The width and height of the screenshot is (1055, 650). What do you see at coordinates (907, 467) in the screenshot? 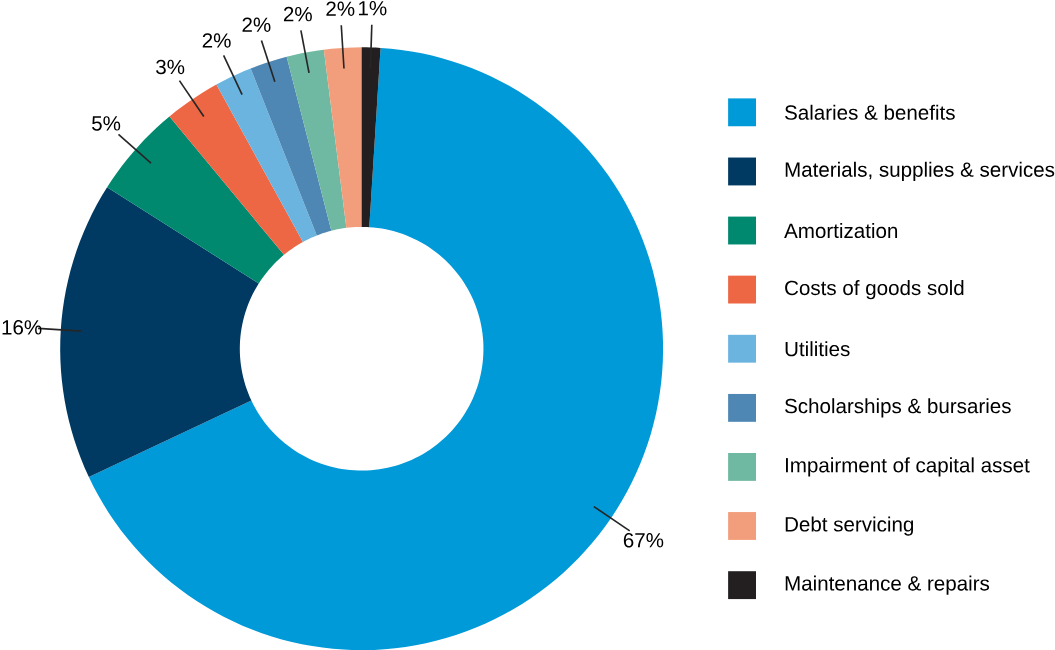
I see `legend-label: Impairment of capital asset` at bounding box center [907, 467].